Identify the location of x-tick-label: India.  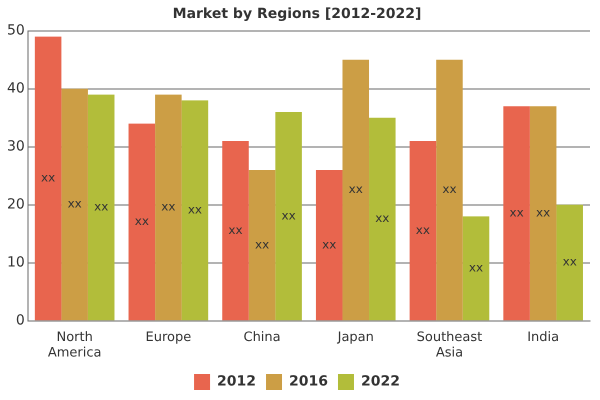
(543, 337).